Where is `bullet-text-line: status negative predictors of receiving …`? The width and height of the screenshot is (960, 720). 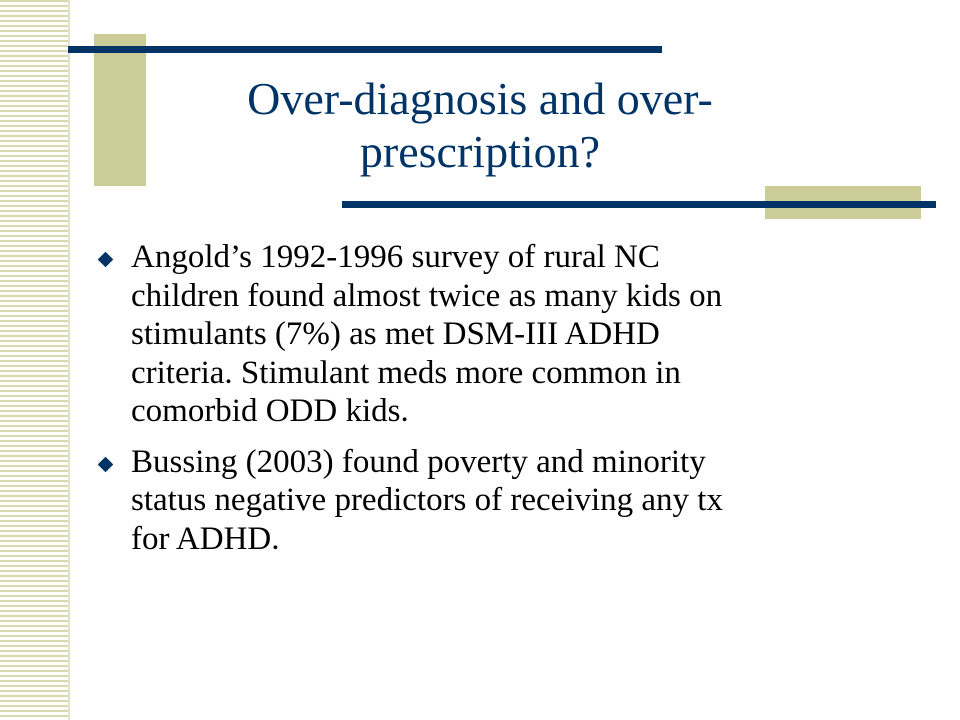
bullet-text-line: status negative predictors of receiving … is located at coordinates (427, 500).